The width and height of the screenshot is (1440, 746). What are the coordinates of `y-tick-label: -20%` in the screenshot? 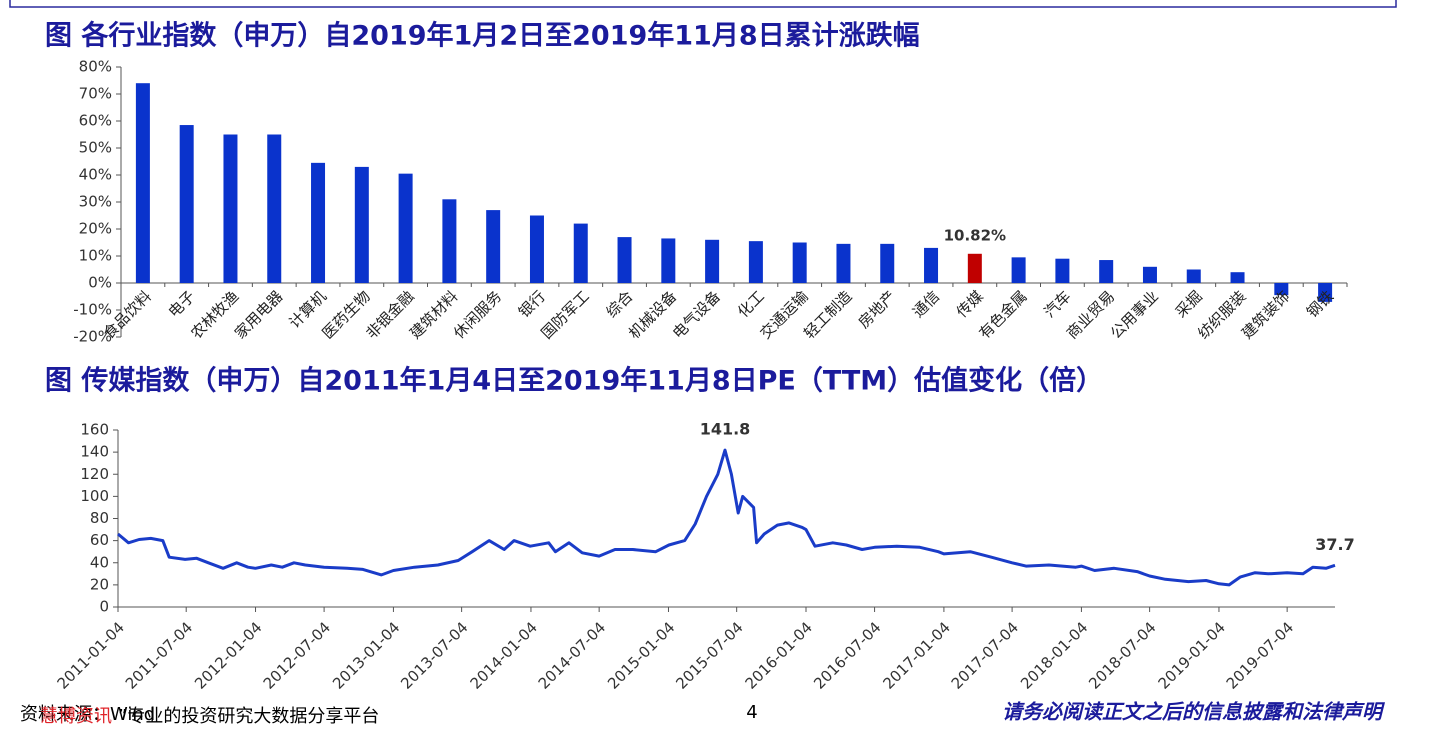 It's located at (92, 337).